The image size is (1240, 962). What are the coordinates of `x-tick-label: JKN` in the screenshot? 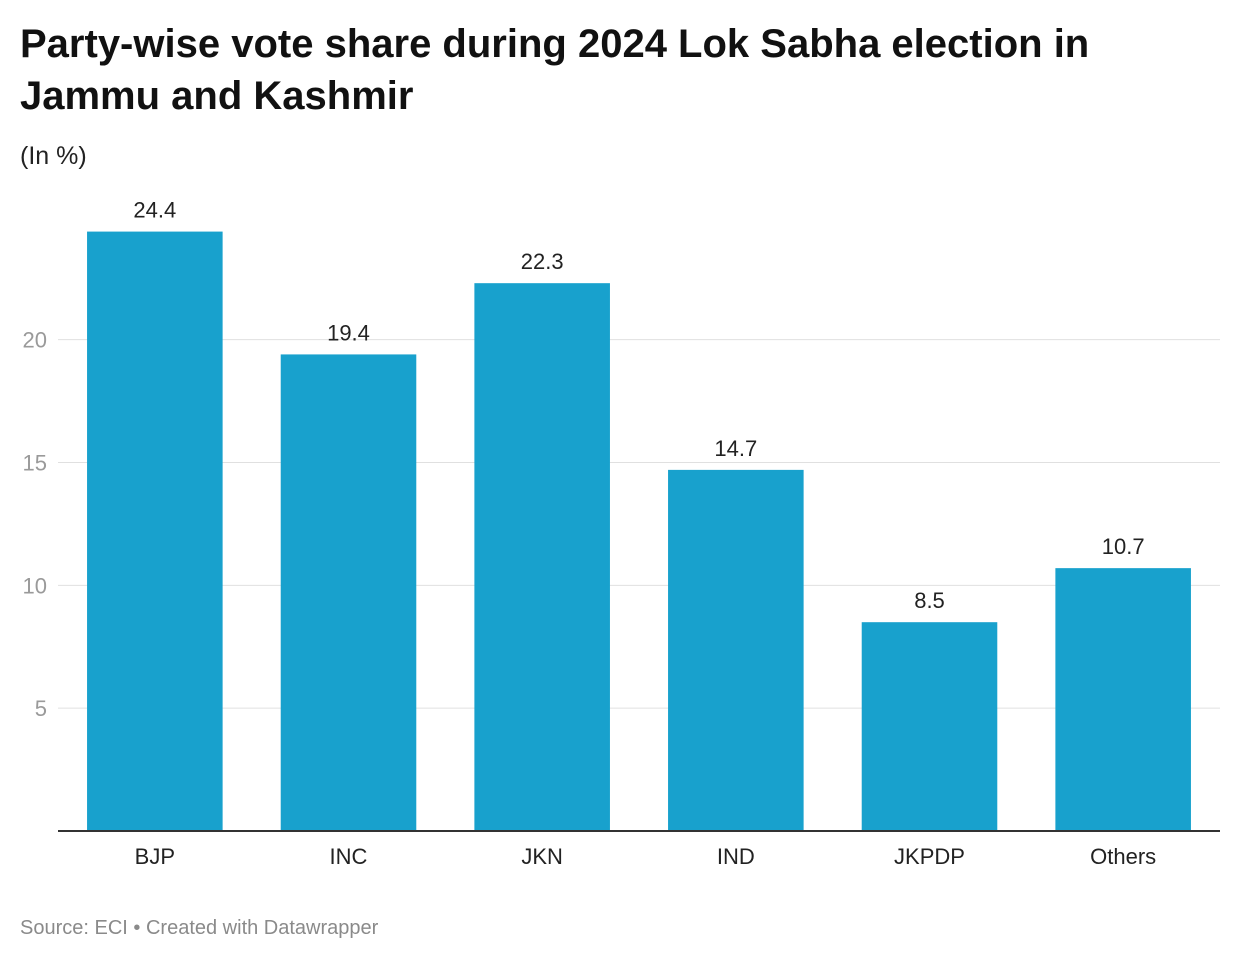 It's located at (542, 856).